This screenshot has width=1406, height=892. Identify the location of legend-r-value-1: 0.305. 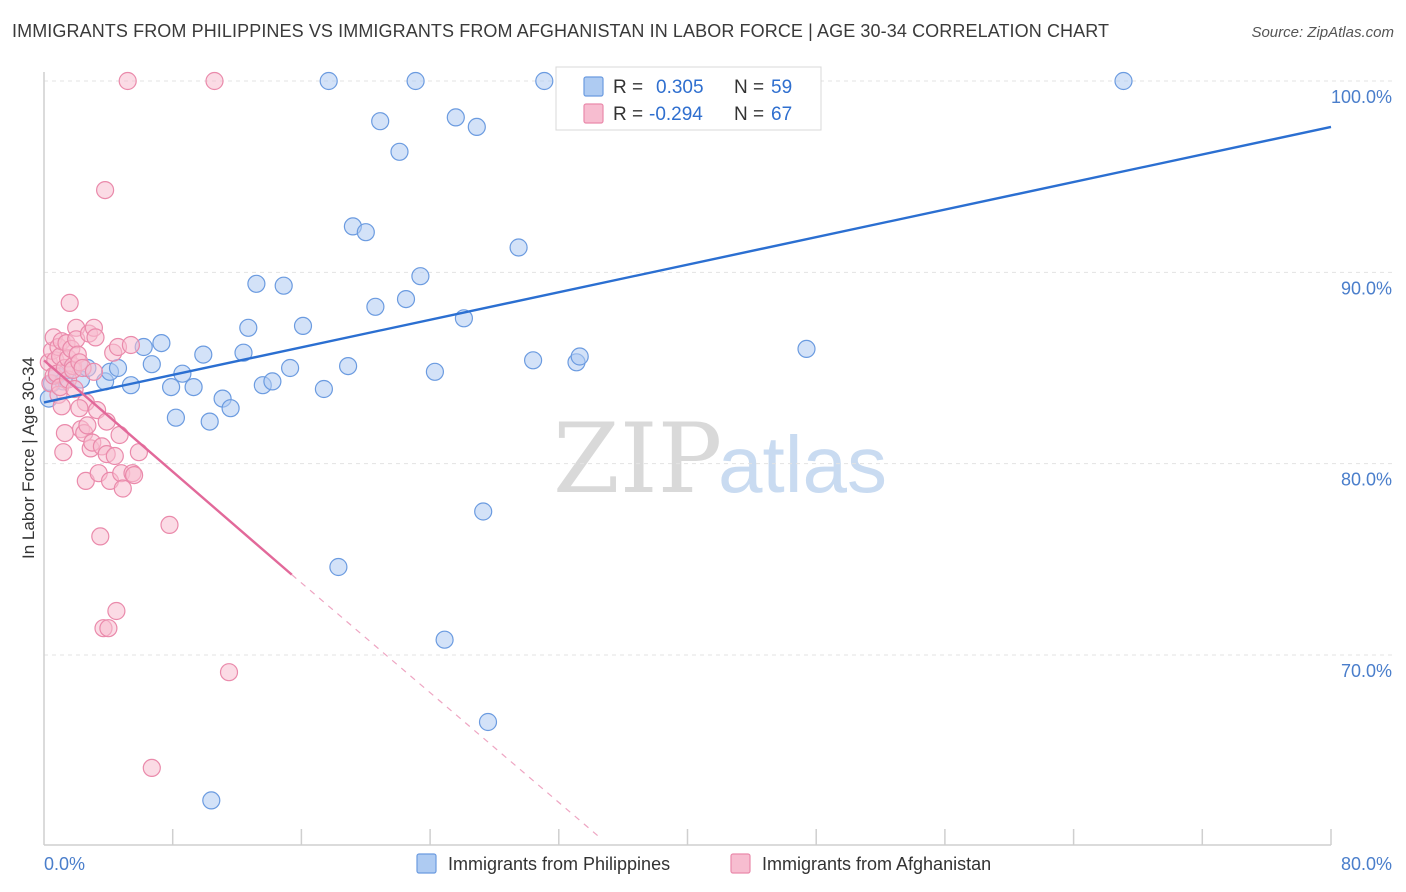
(680, 87).